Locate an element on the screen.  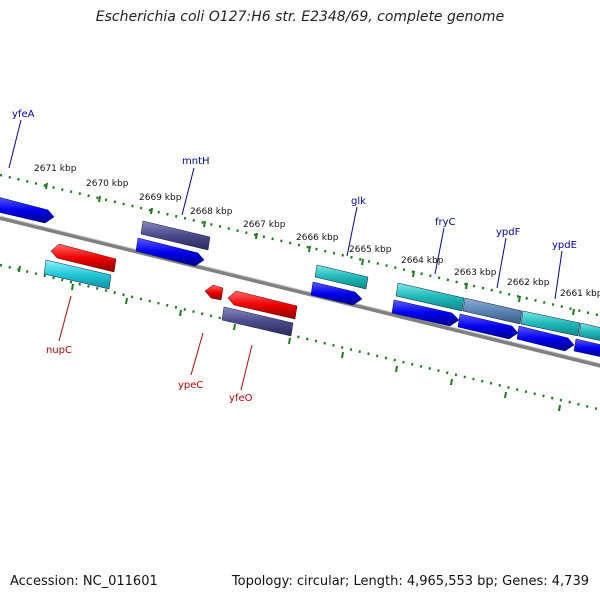
tick-label: 2666 kbp is located at coordinates (317, 238).